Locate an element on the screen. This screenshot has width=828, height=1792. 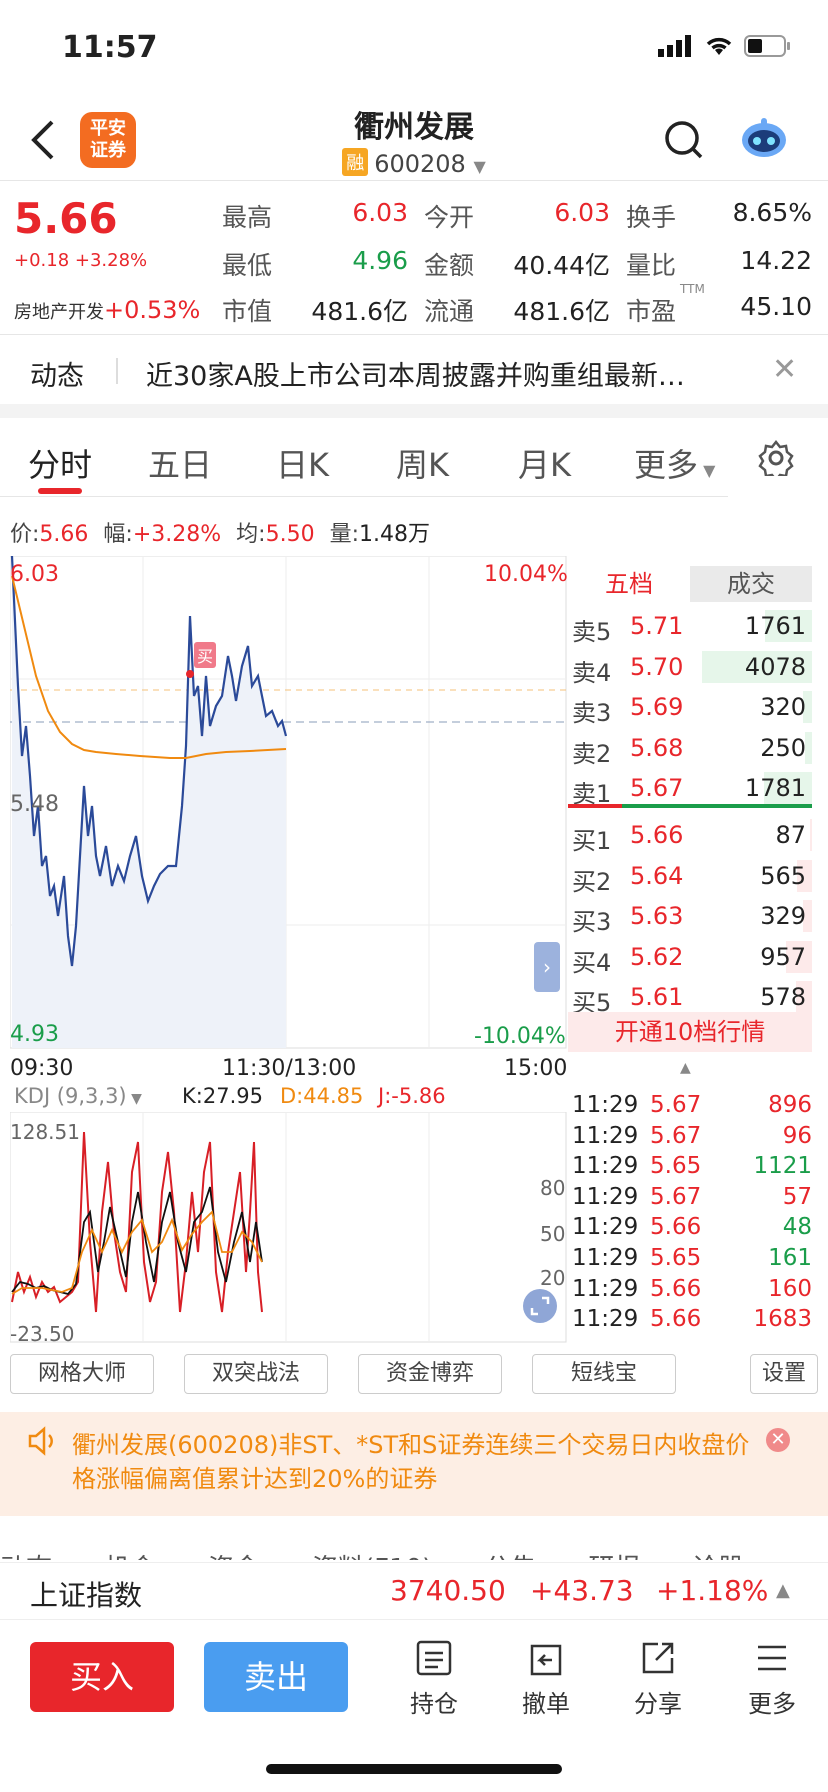
order-level: 卖1 is located at coordinates (592, 794).